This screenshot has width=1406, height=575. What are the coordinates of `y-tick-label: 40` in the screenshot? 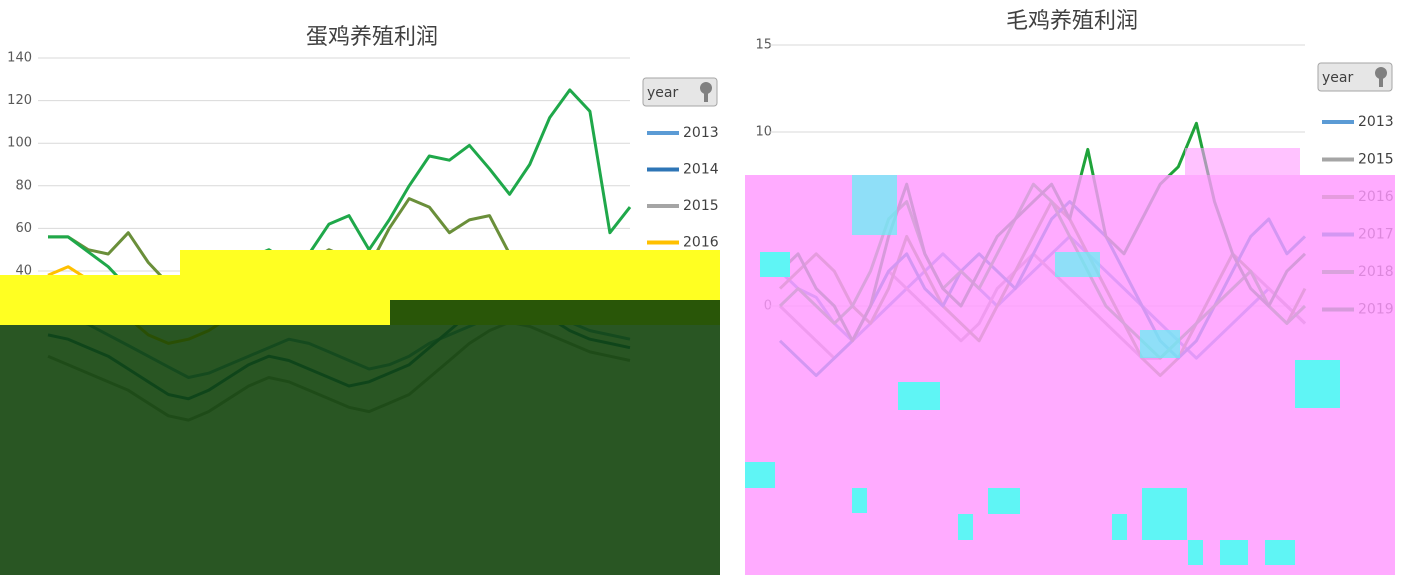 It's located at (23, 271).